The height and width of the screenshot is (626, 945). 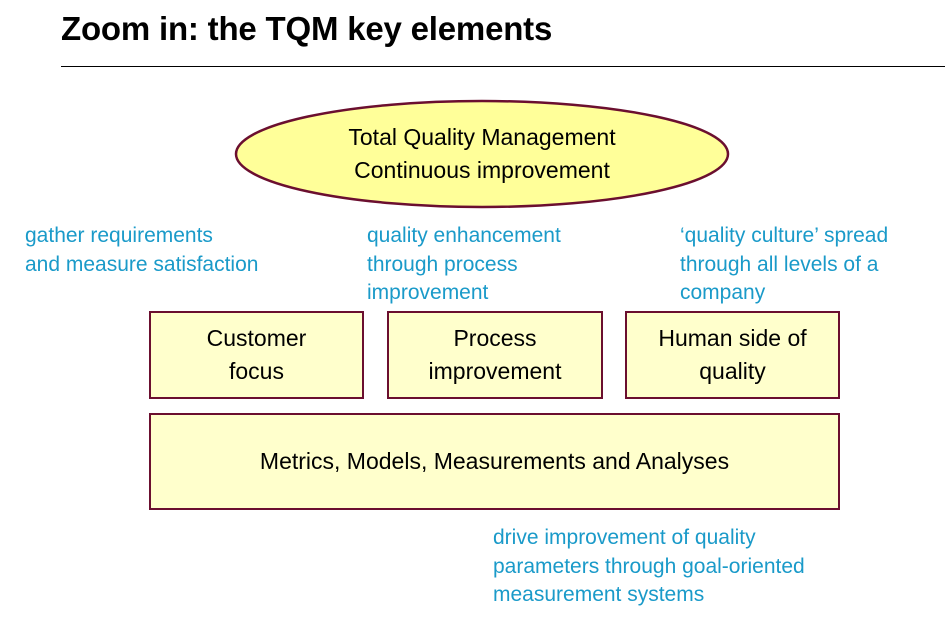 I want to click on pillar-process-improvement-line-1: Process, so click(x=495, y=338).